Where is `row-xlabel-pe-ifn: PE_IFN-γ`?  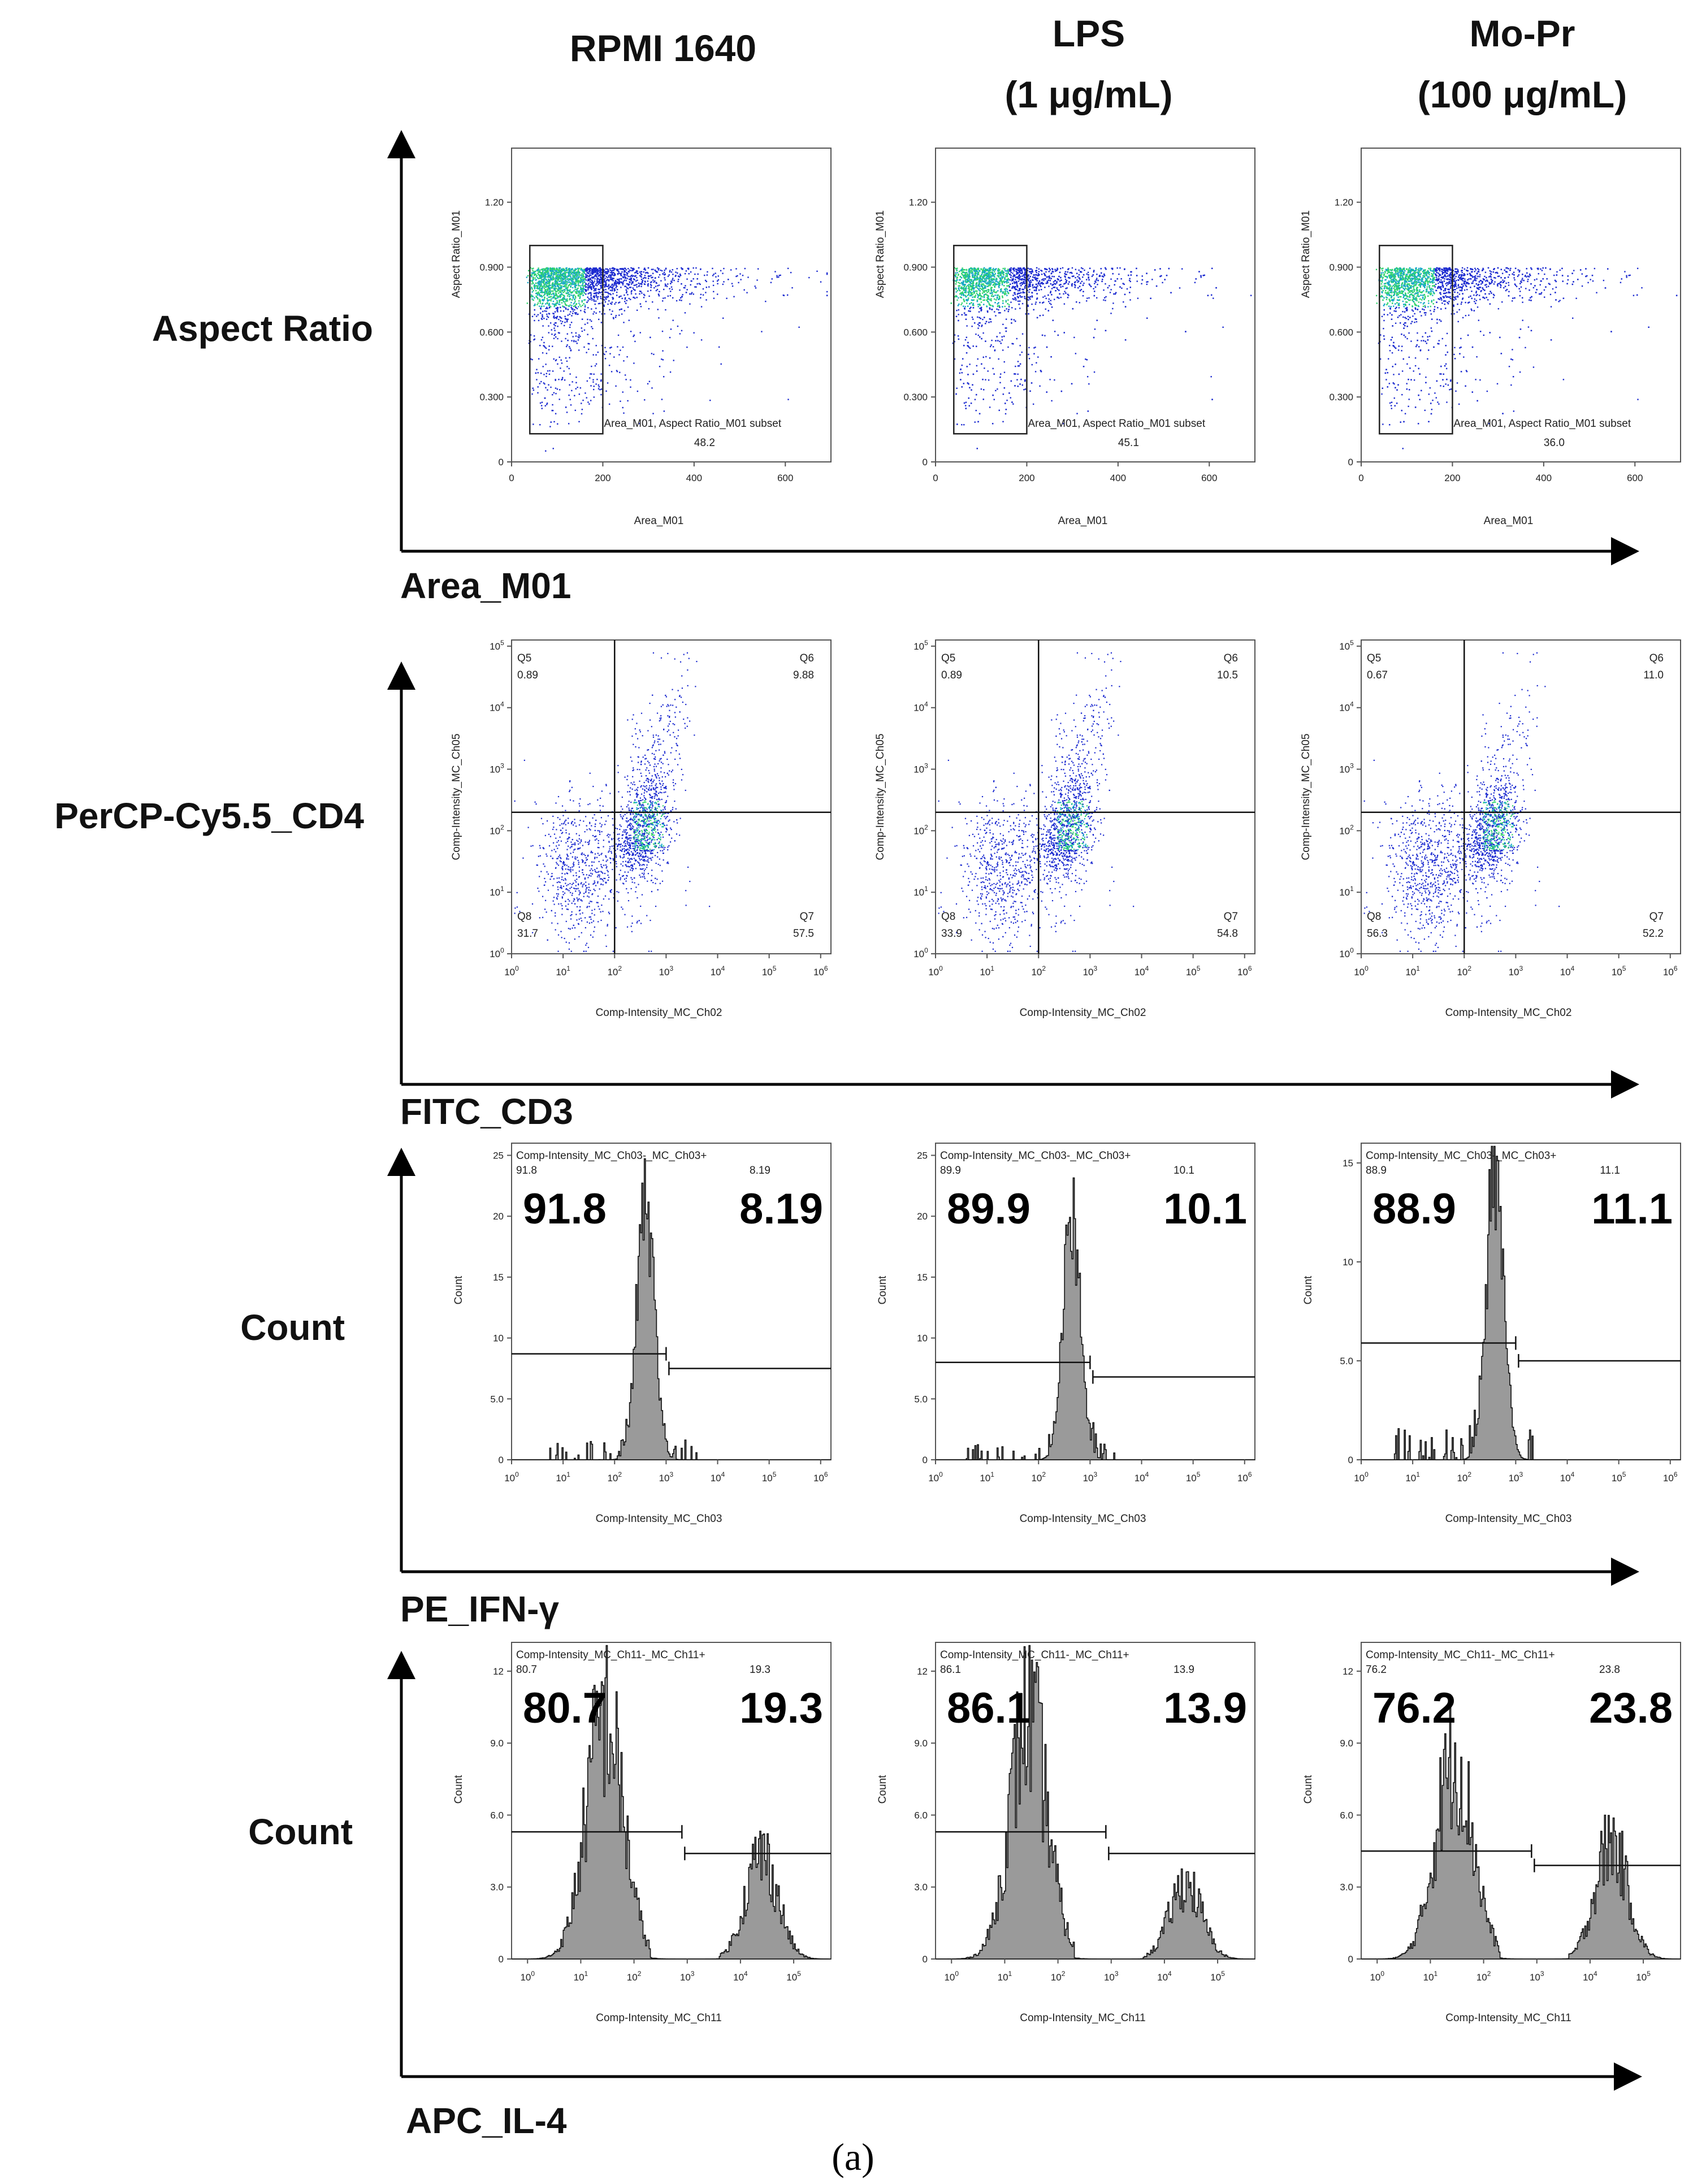
row-xlabel-pe-ifn: PE_IFN-γ is located at coordinates (479, 1609).